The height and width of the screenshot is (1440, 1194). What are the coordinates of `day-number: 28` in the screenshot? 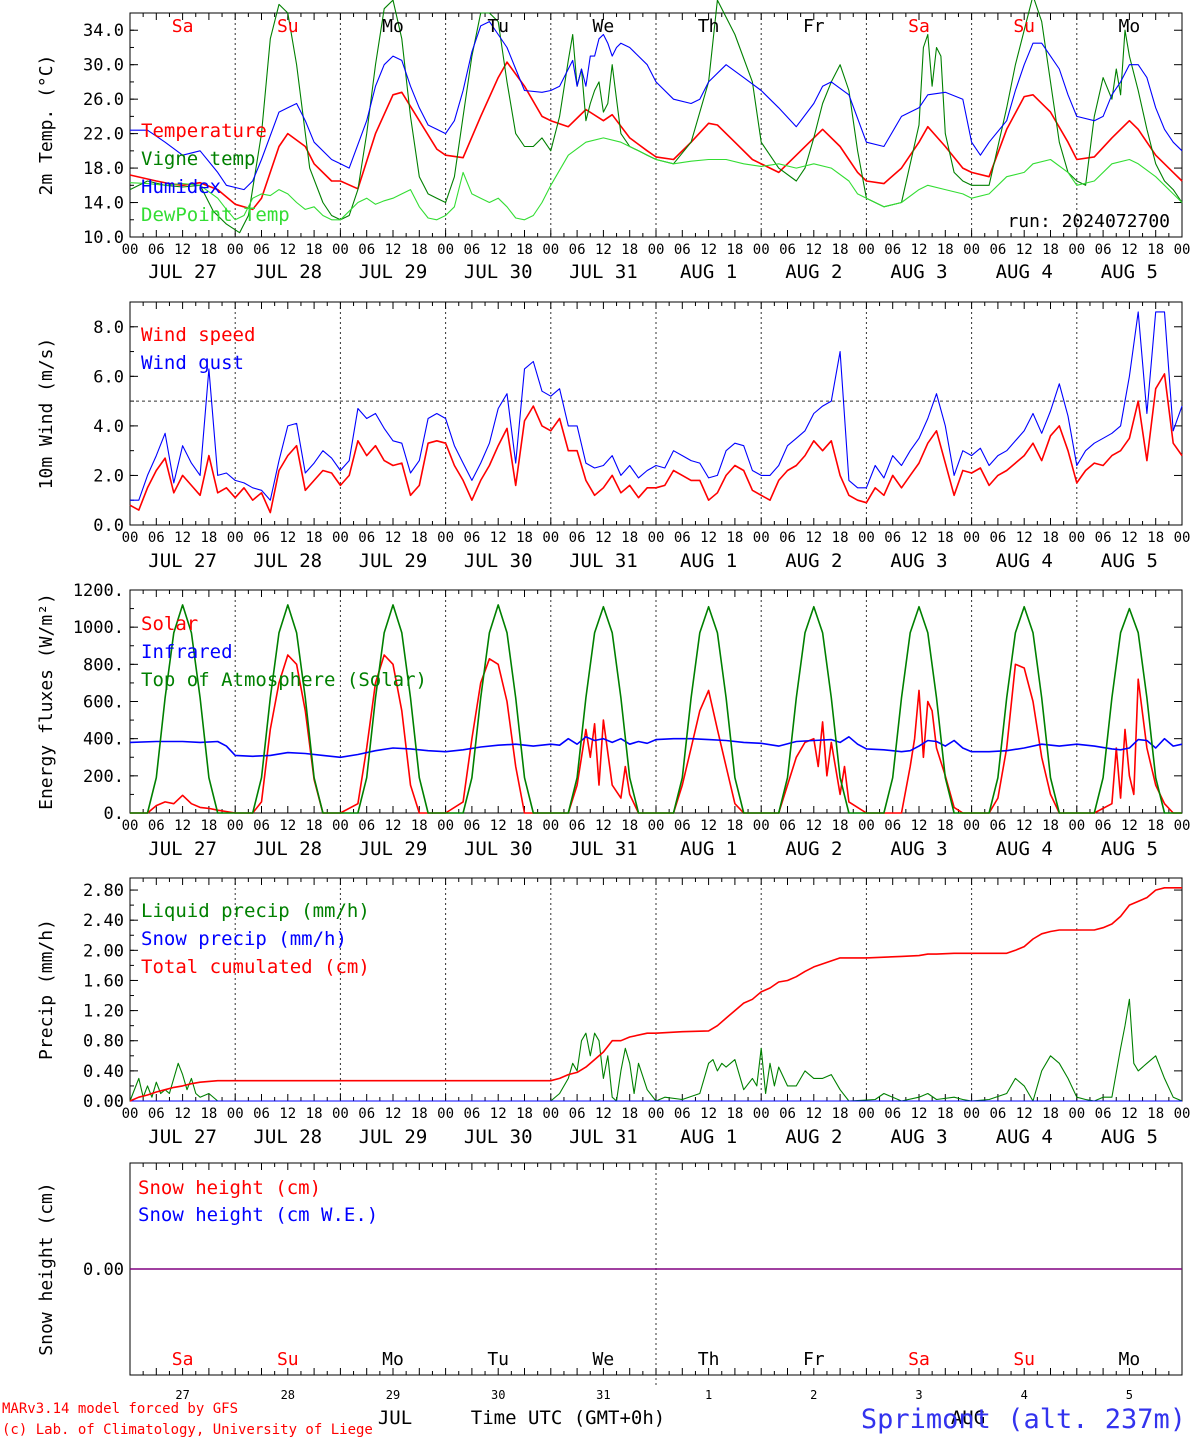 It's located at (288, 1395).